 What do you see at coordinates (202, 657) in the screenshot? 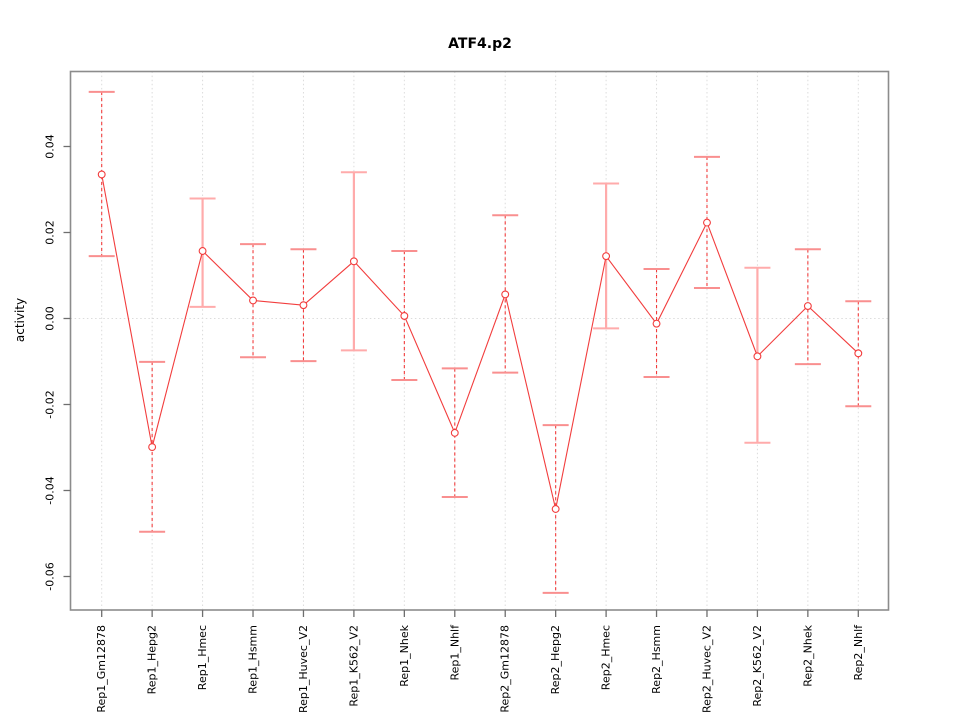
I see `x-tick-label: Rep1_Hmec` at bounding box center [202, 657].